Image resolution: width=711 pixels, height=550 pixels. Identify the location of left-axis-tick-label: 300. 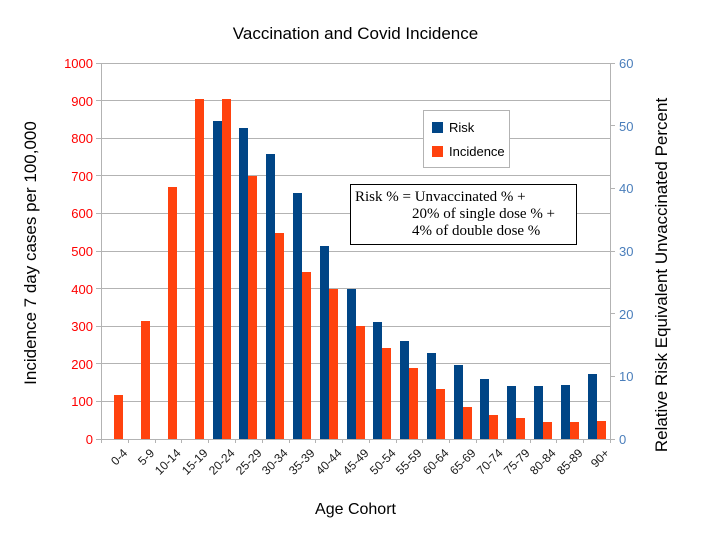
(82, 327).